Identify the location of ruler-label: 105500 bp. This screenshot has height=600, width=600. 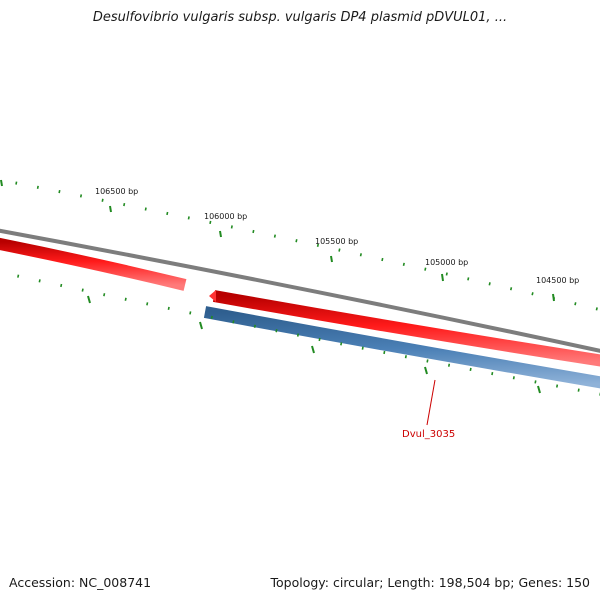
(336, 241).